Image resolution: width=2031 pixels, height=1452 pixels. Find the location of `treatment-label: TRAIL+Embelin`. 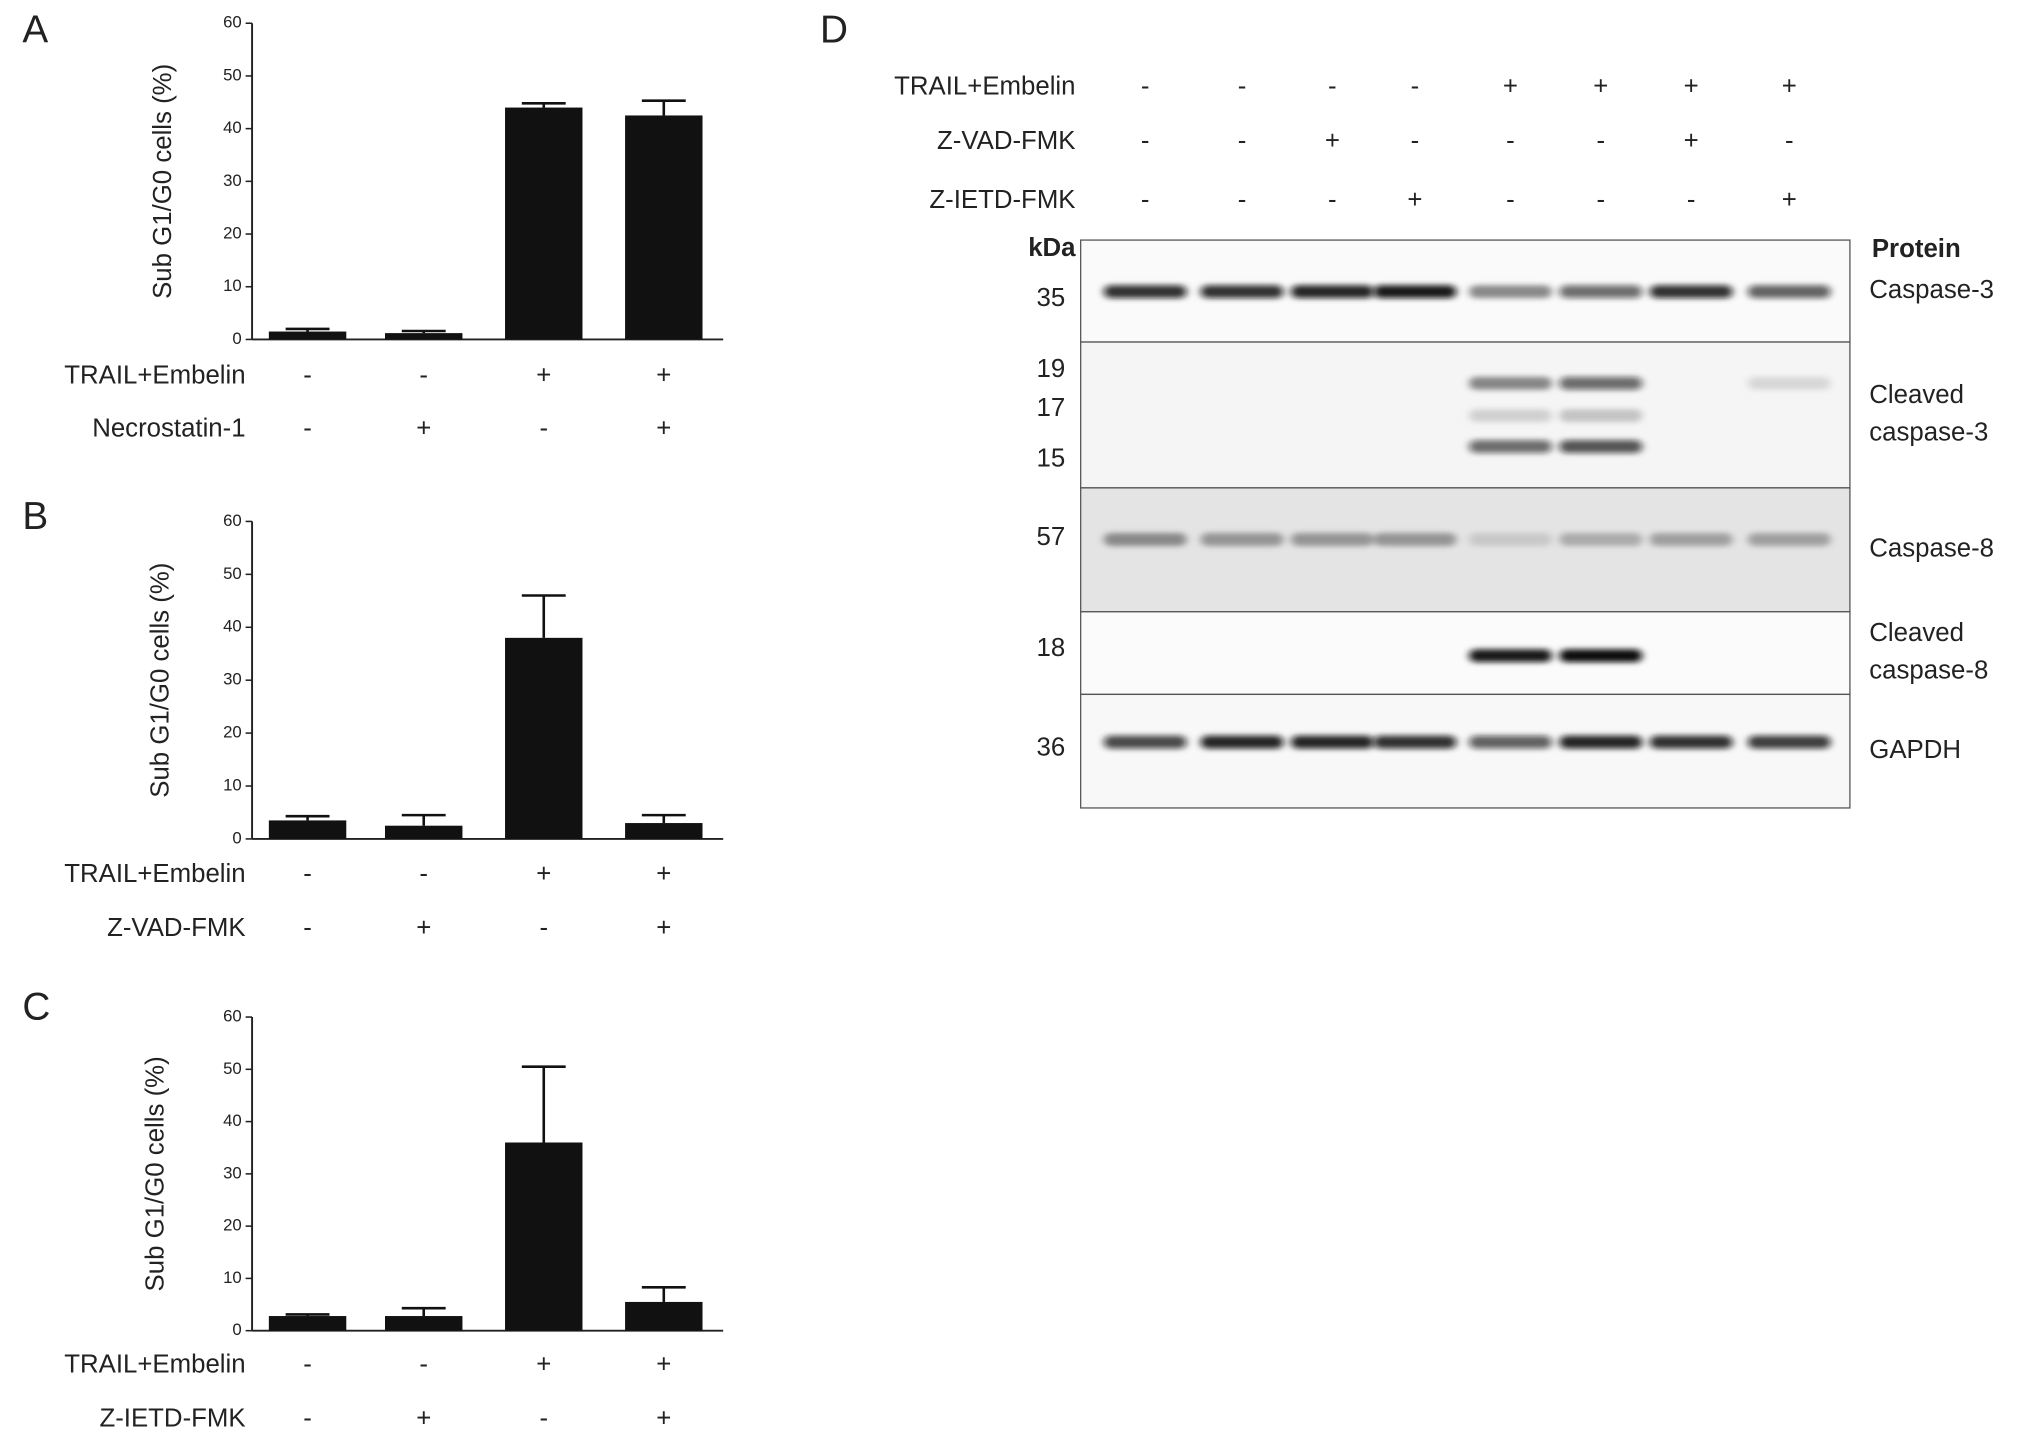

treatment-label: TRAIL+Embelin is located at coordinates (984, 87).